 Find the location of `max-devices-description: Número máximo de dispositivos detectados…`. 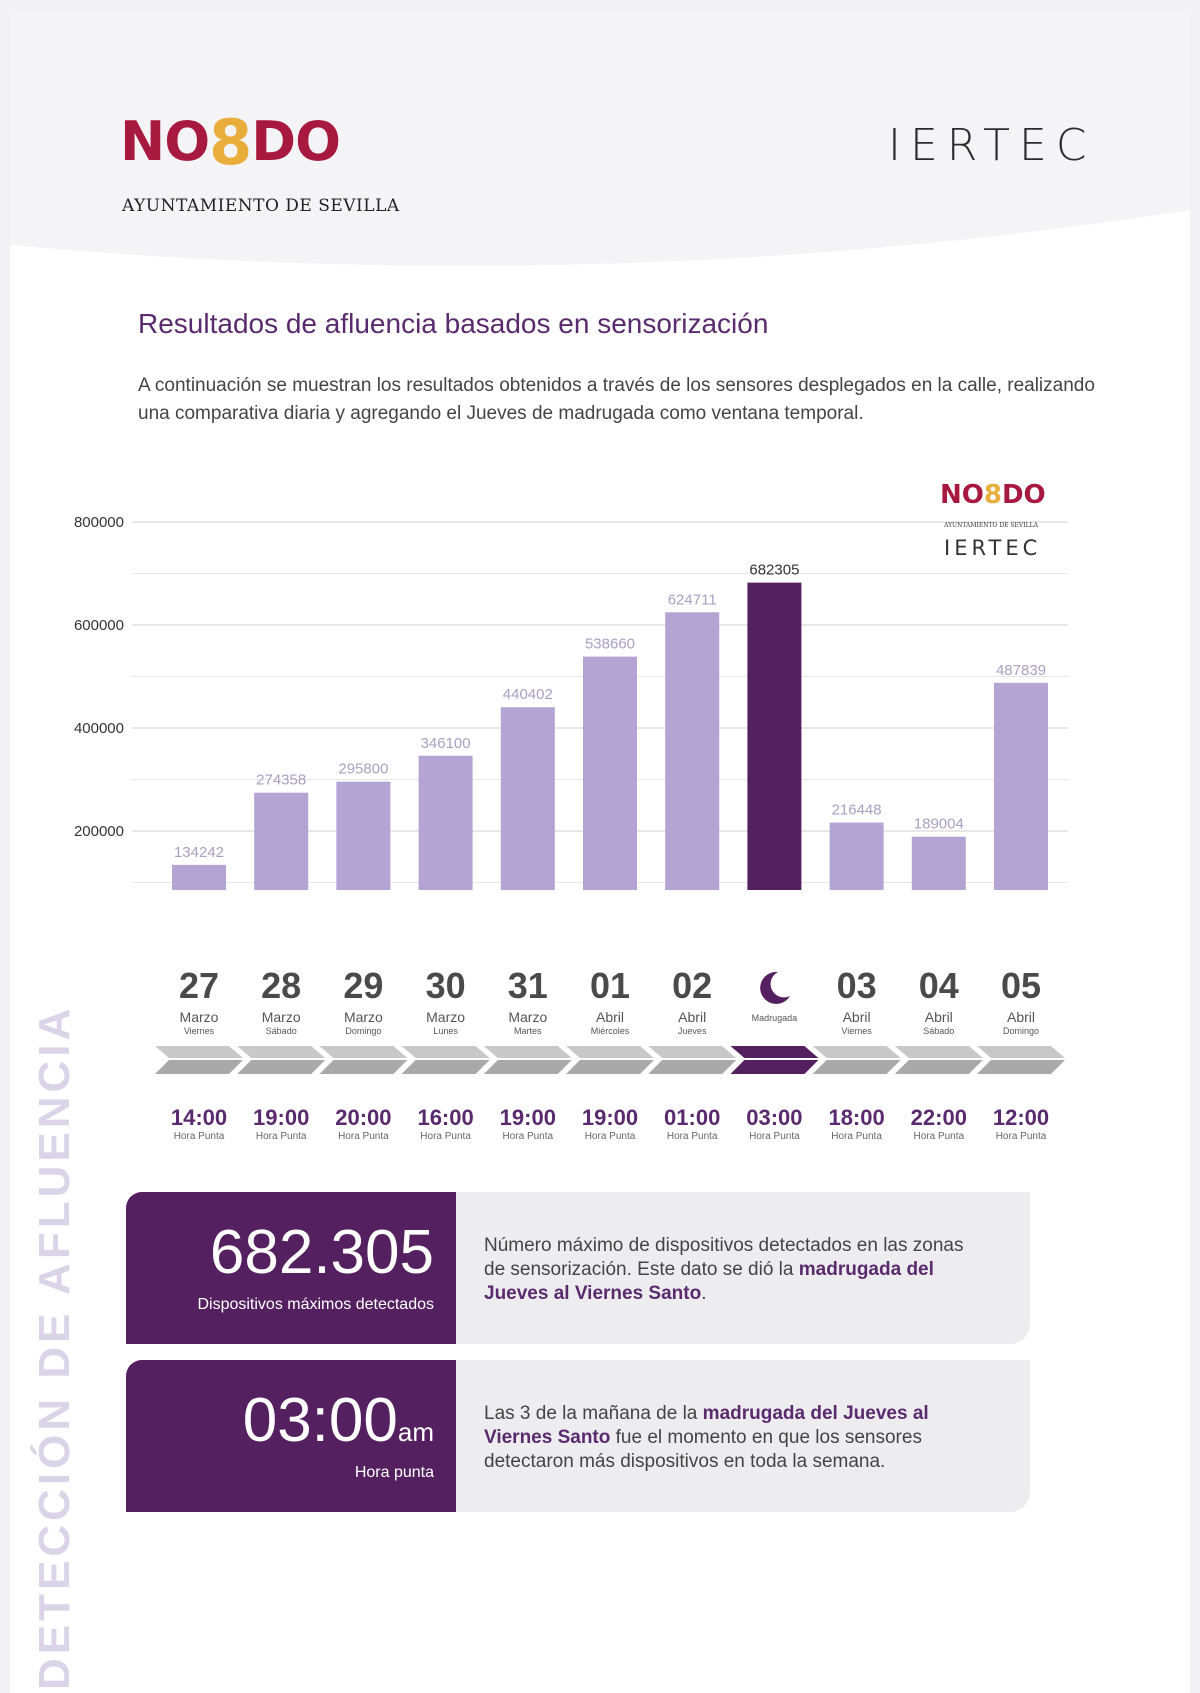

max-devices-description: Número máximo de dispositivos detectados… is located at coordinates (724, 1269).